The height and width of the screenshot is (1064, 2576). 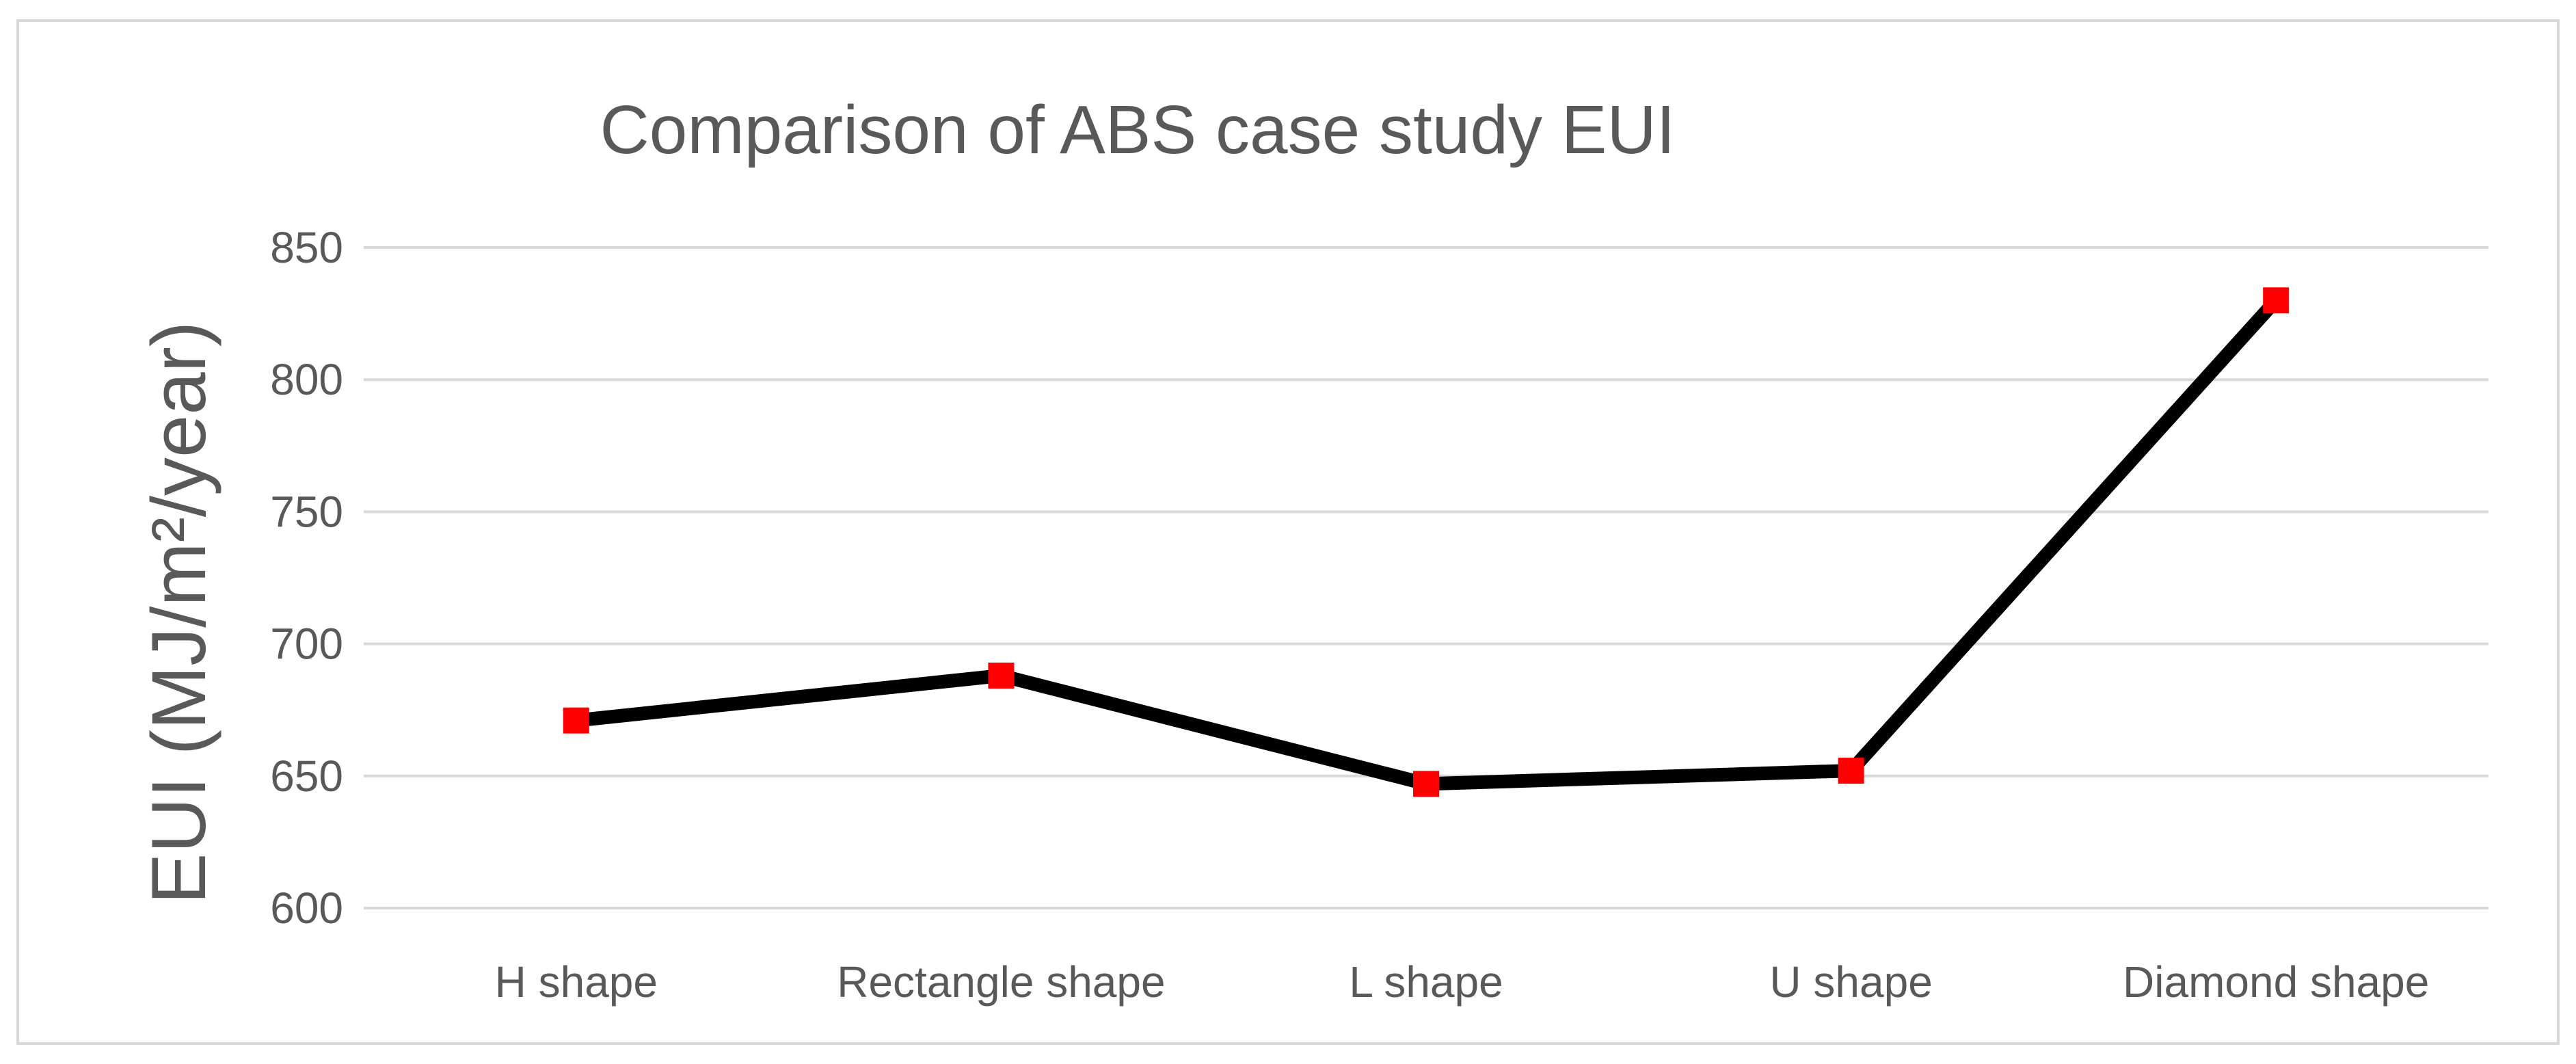 What do you see at coordinates (306, 776) in the screenshot?
I see `y-tick-label: 650` at bounding box center [306, 776].